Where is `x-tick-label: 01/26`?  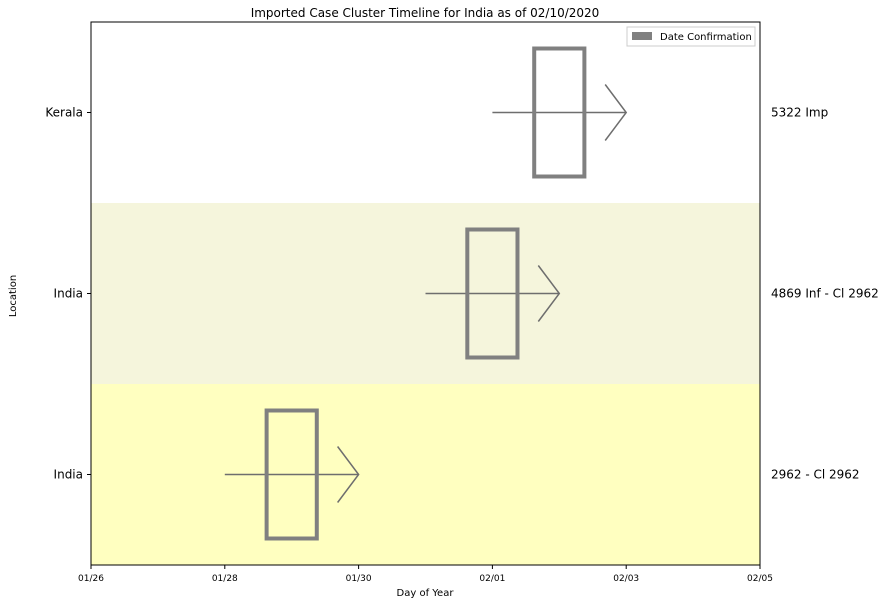 x-tick-label: 01/26 is located at coordinates (91, 579).